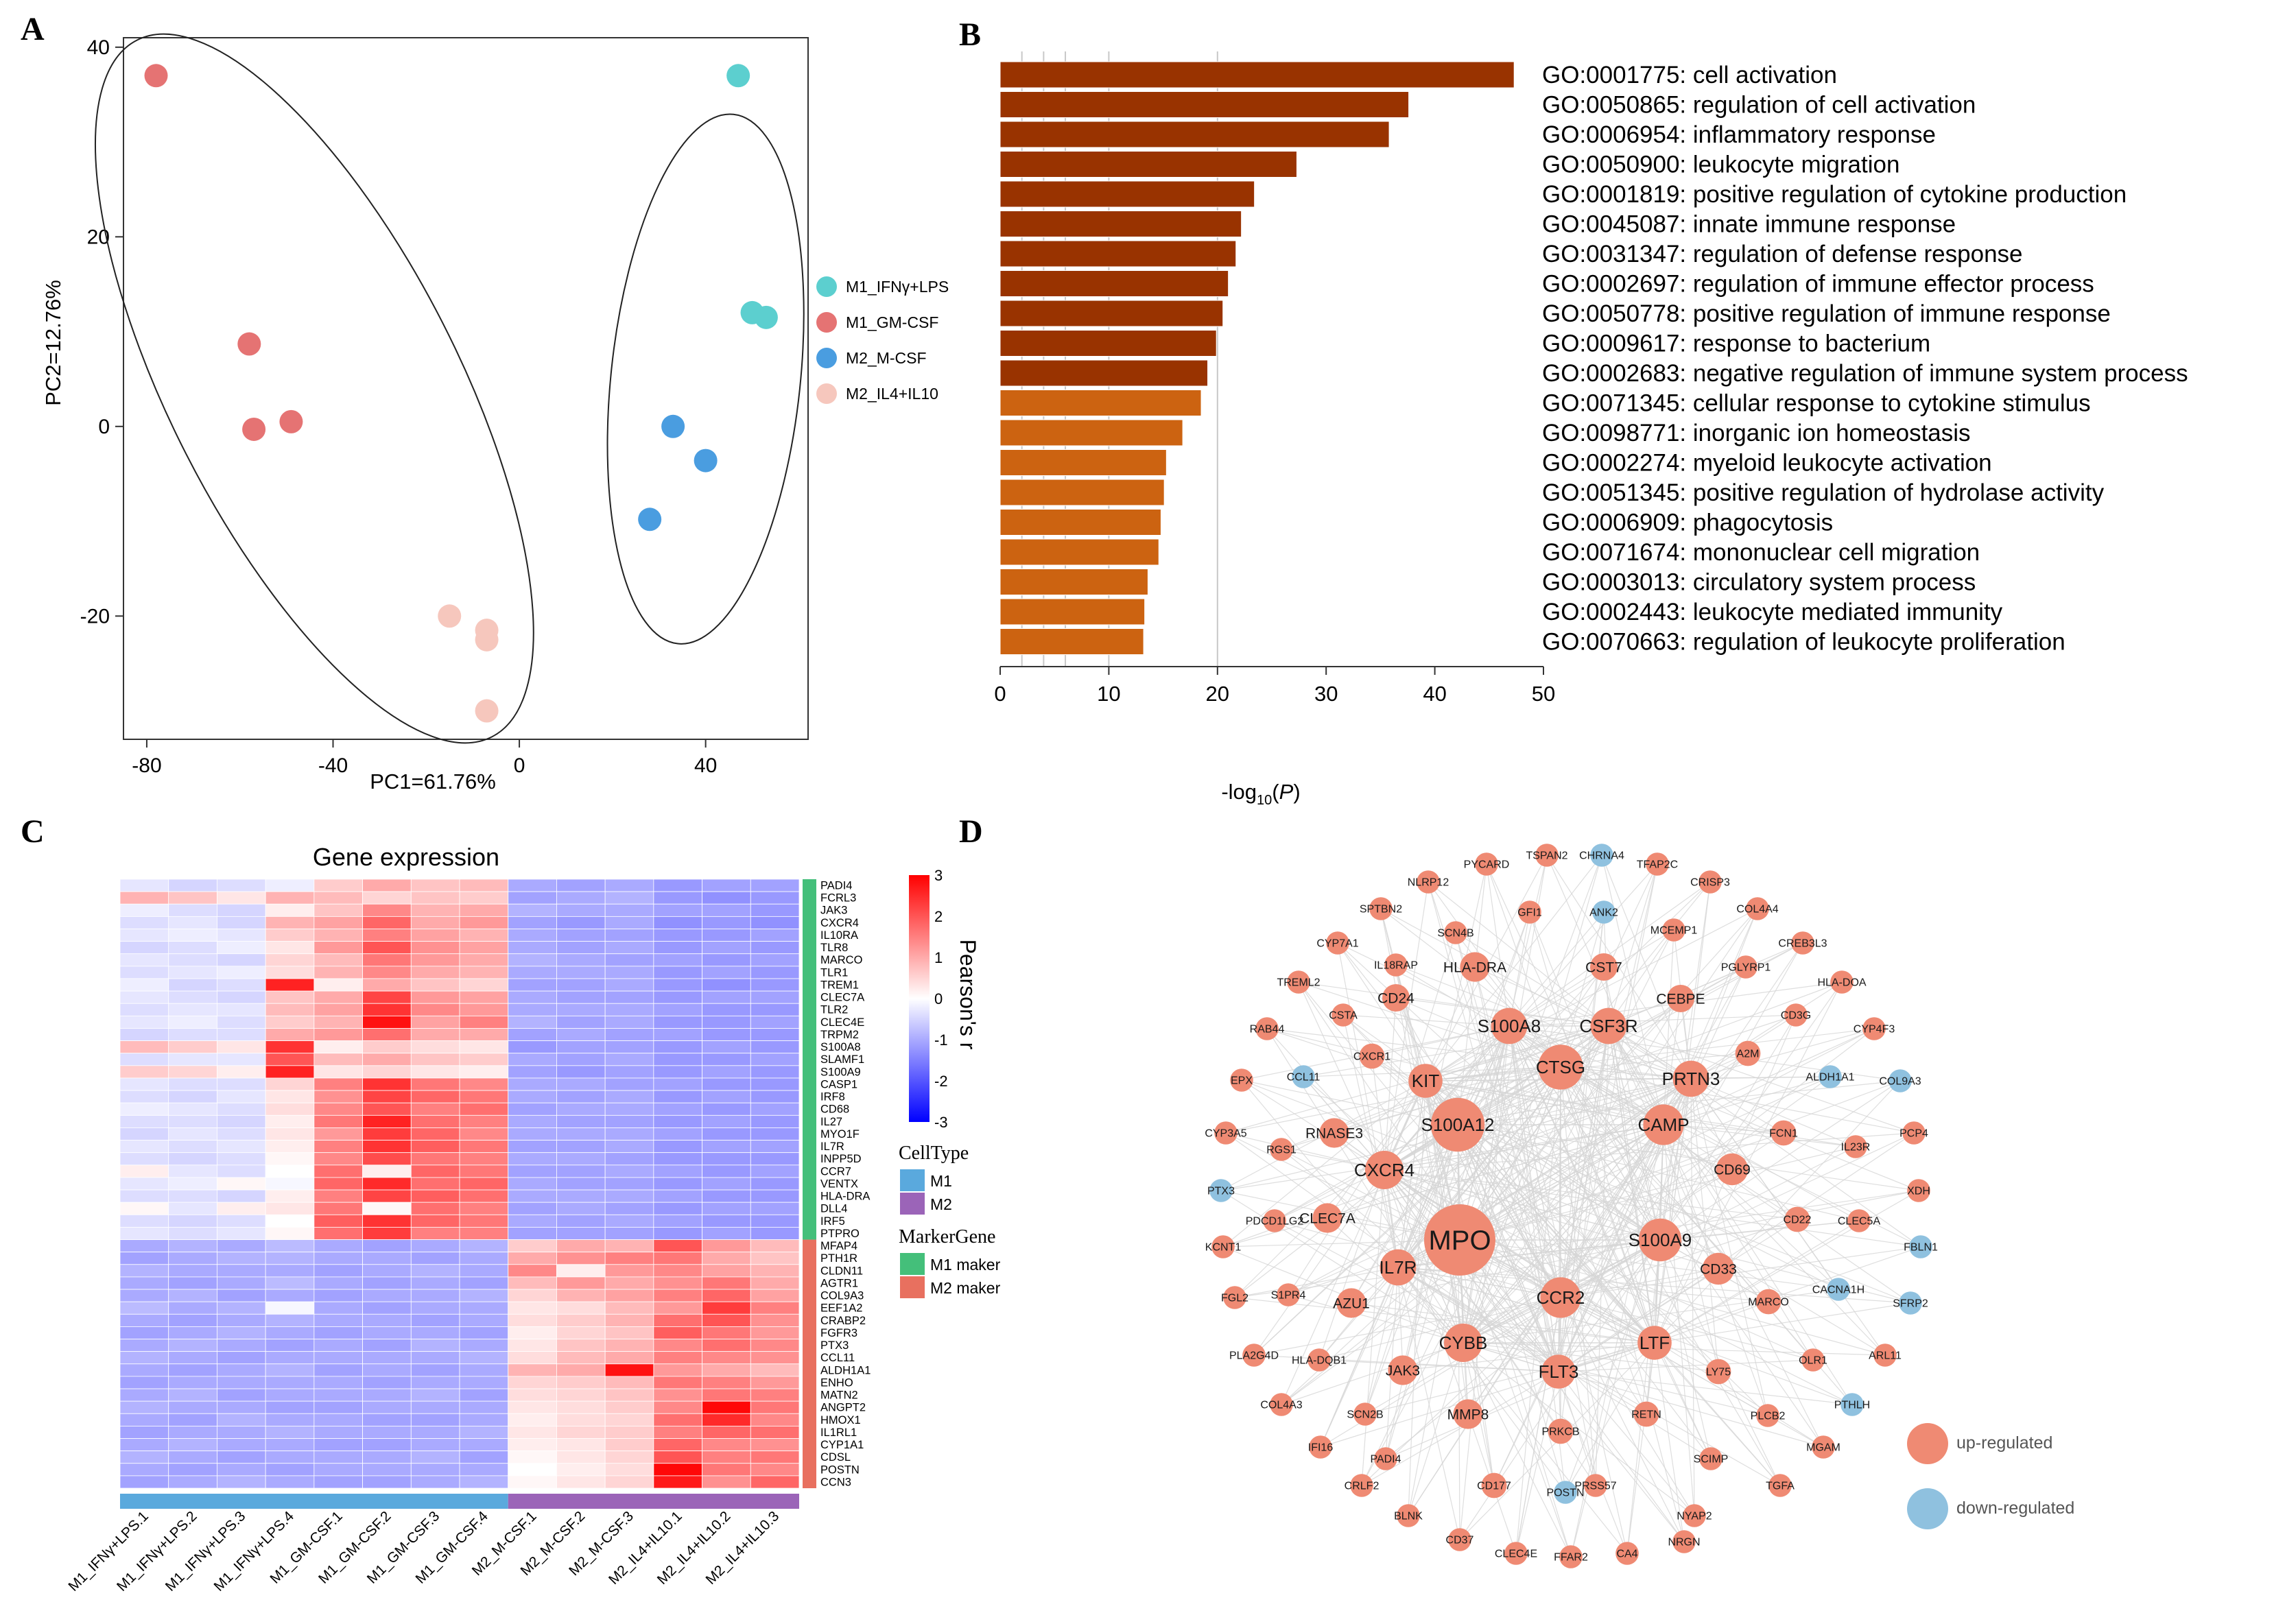 The height and width of the screenshot is (1624, 2285). What do you see at coordinates (1223, 1247) in the screenshot?
I see `network-node: KCNT1` at bounding box center [1223, 1247].